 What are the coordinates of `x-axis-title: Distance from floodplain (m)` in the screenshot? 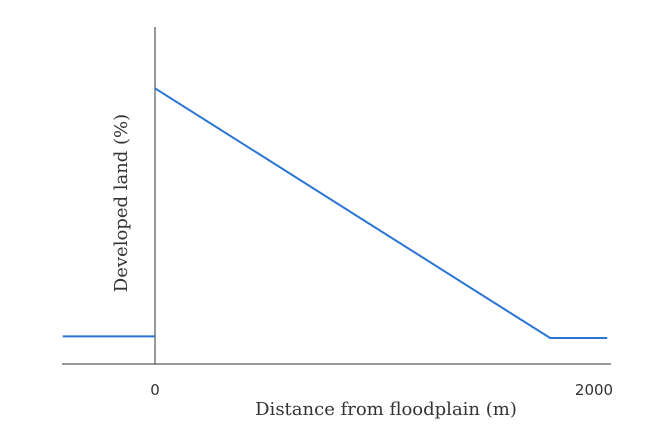 It's located at (386, 409).